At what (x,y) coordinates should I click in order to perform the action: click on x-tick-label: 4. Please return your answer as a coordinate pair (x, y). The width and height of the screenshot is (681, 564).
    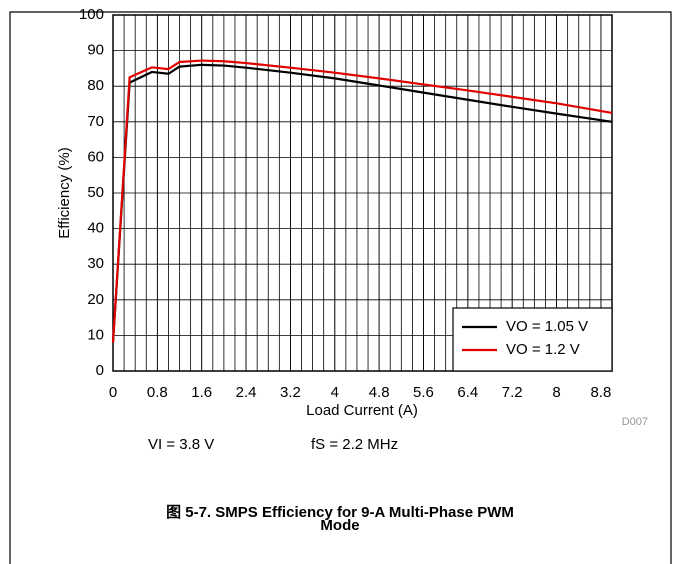
    Looking at the image, I should click on (335, 392).